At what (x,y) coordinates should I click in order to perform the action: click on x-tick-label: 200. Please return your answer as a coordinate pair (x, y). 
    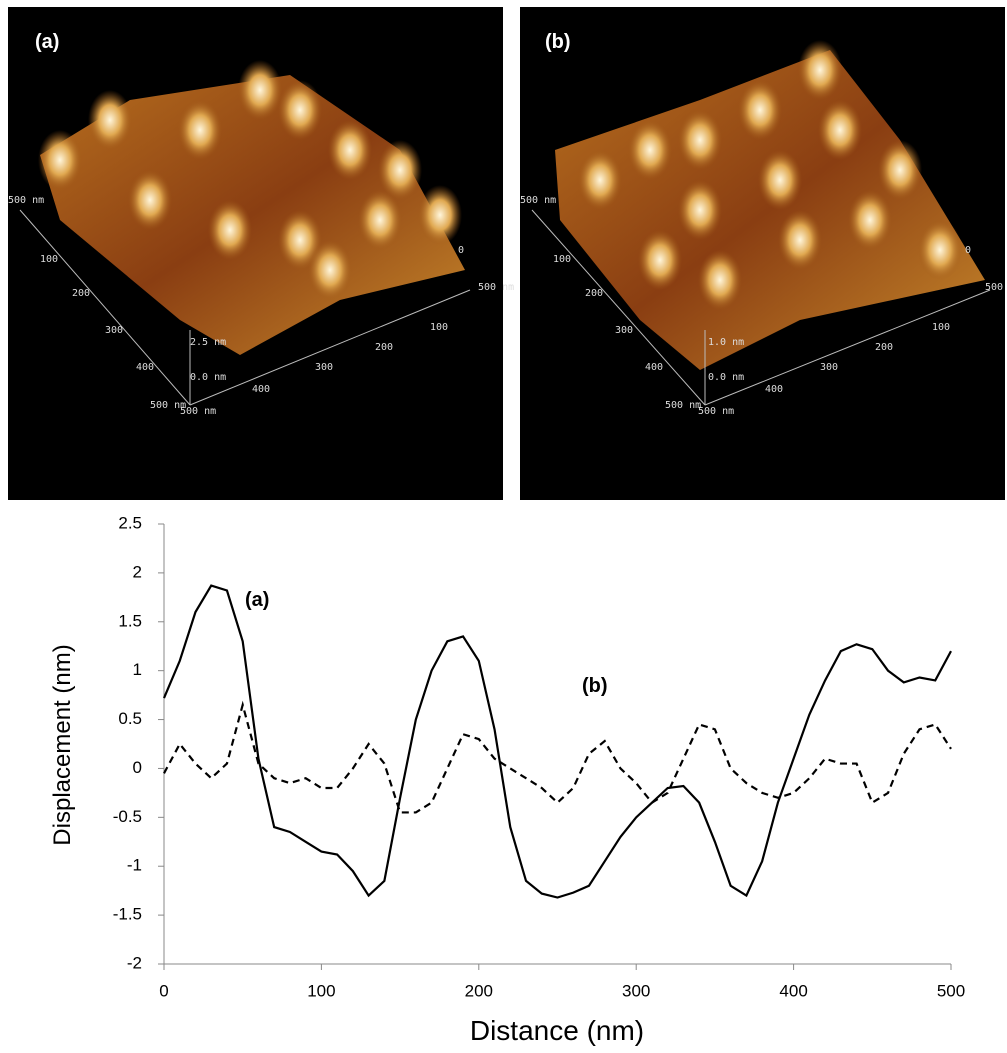
    Looking at the image, I should click on (479, 990).